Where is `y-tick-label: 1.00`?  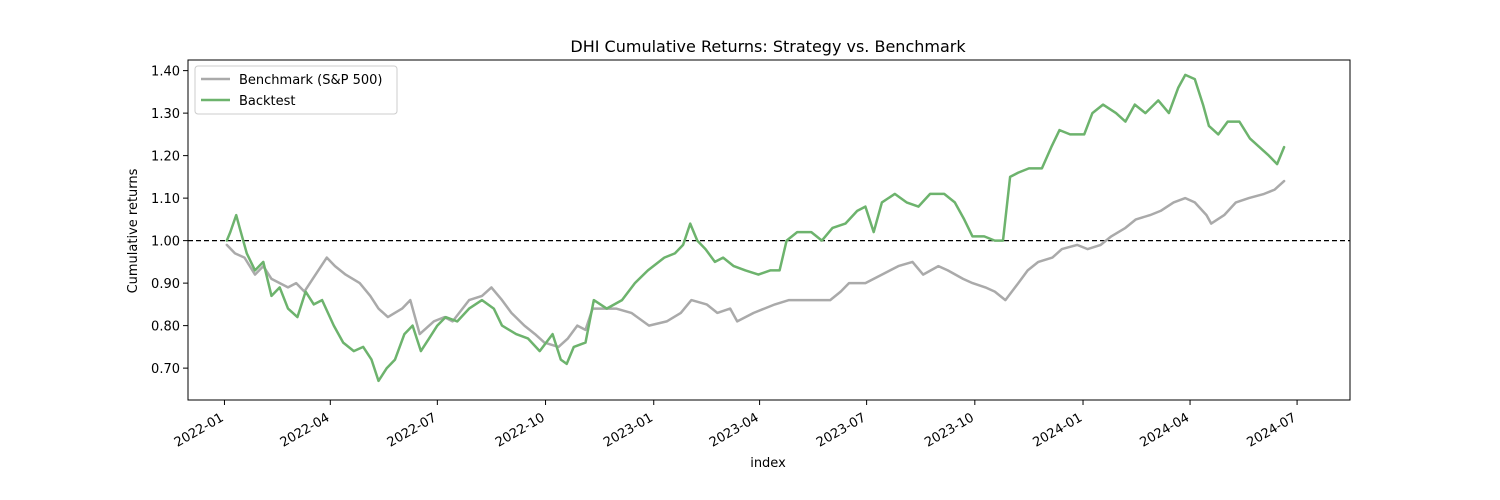 y-tick-label: 1.00 is located at coordinates (165, 242).